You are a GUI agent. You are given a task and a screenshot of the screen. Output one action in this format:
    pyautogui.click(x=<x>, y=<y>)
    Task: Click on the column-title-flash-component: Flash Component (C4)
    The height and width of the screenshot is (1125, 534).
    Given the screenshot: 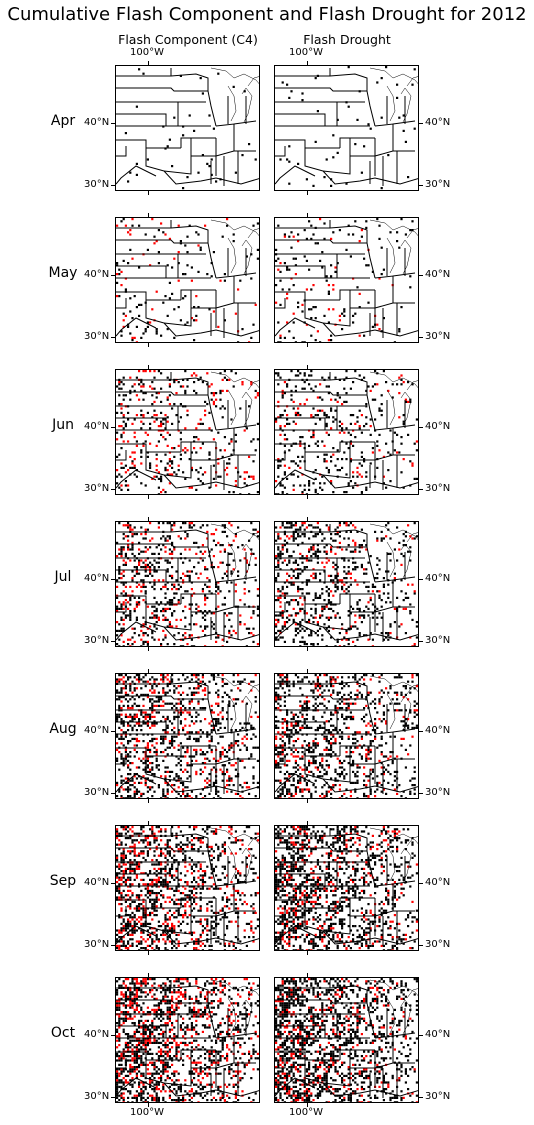 What is the action you would take?
    pyautogui.click(x=188, y=39)
    